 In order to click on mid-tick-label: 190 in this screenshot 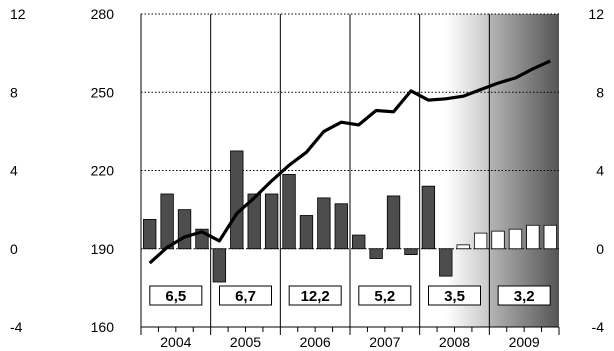, I will do `click(103, 249)`.